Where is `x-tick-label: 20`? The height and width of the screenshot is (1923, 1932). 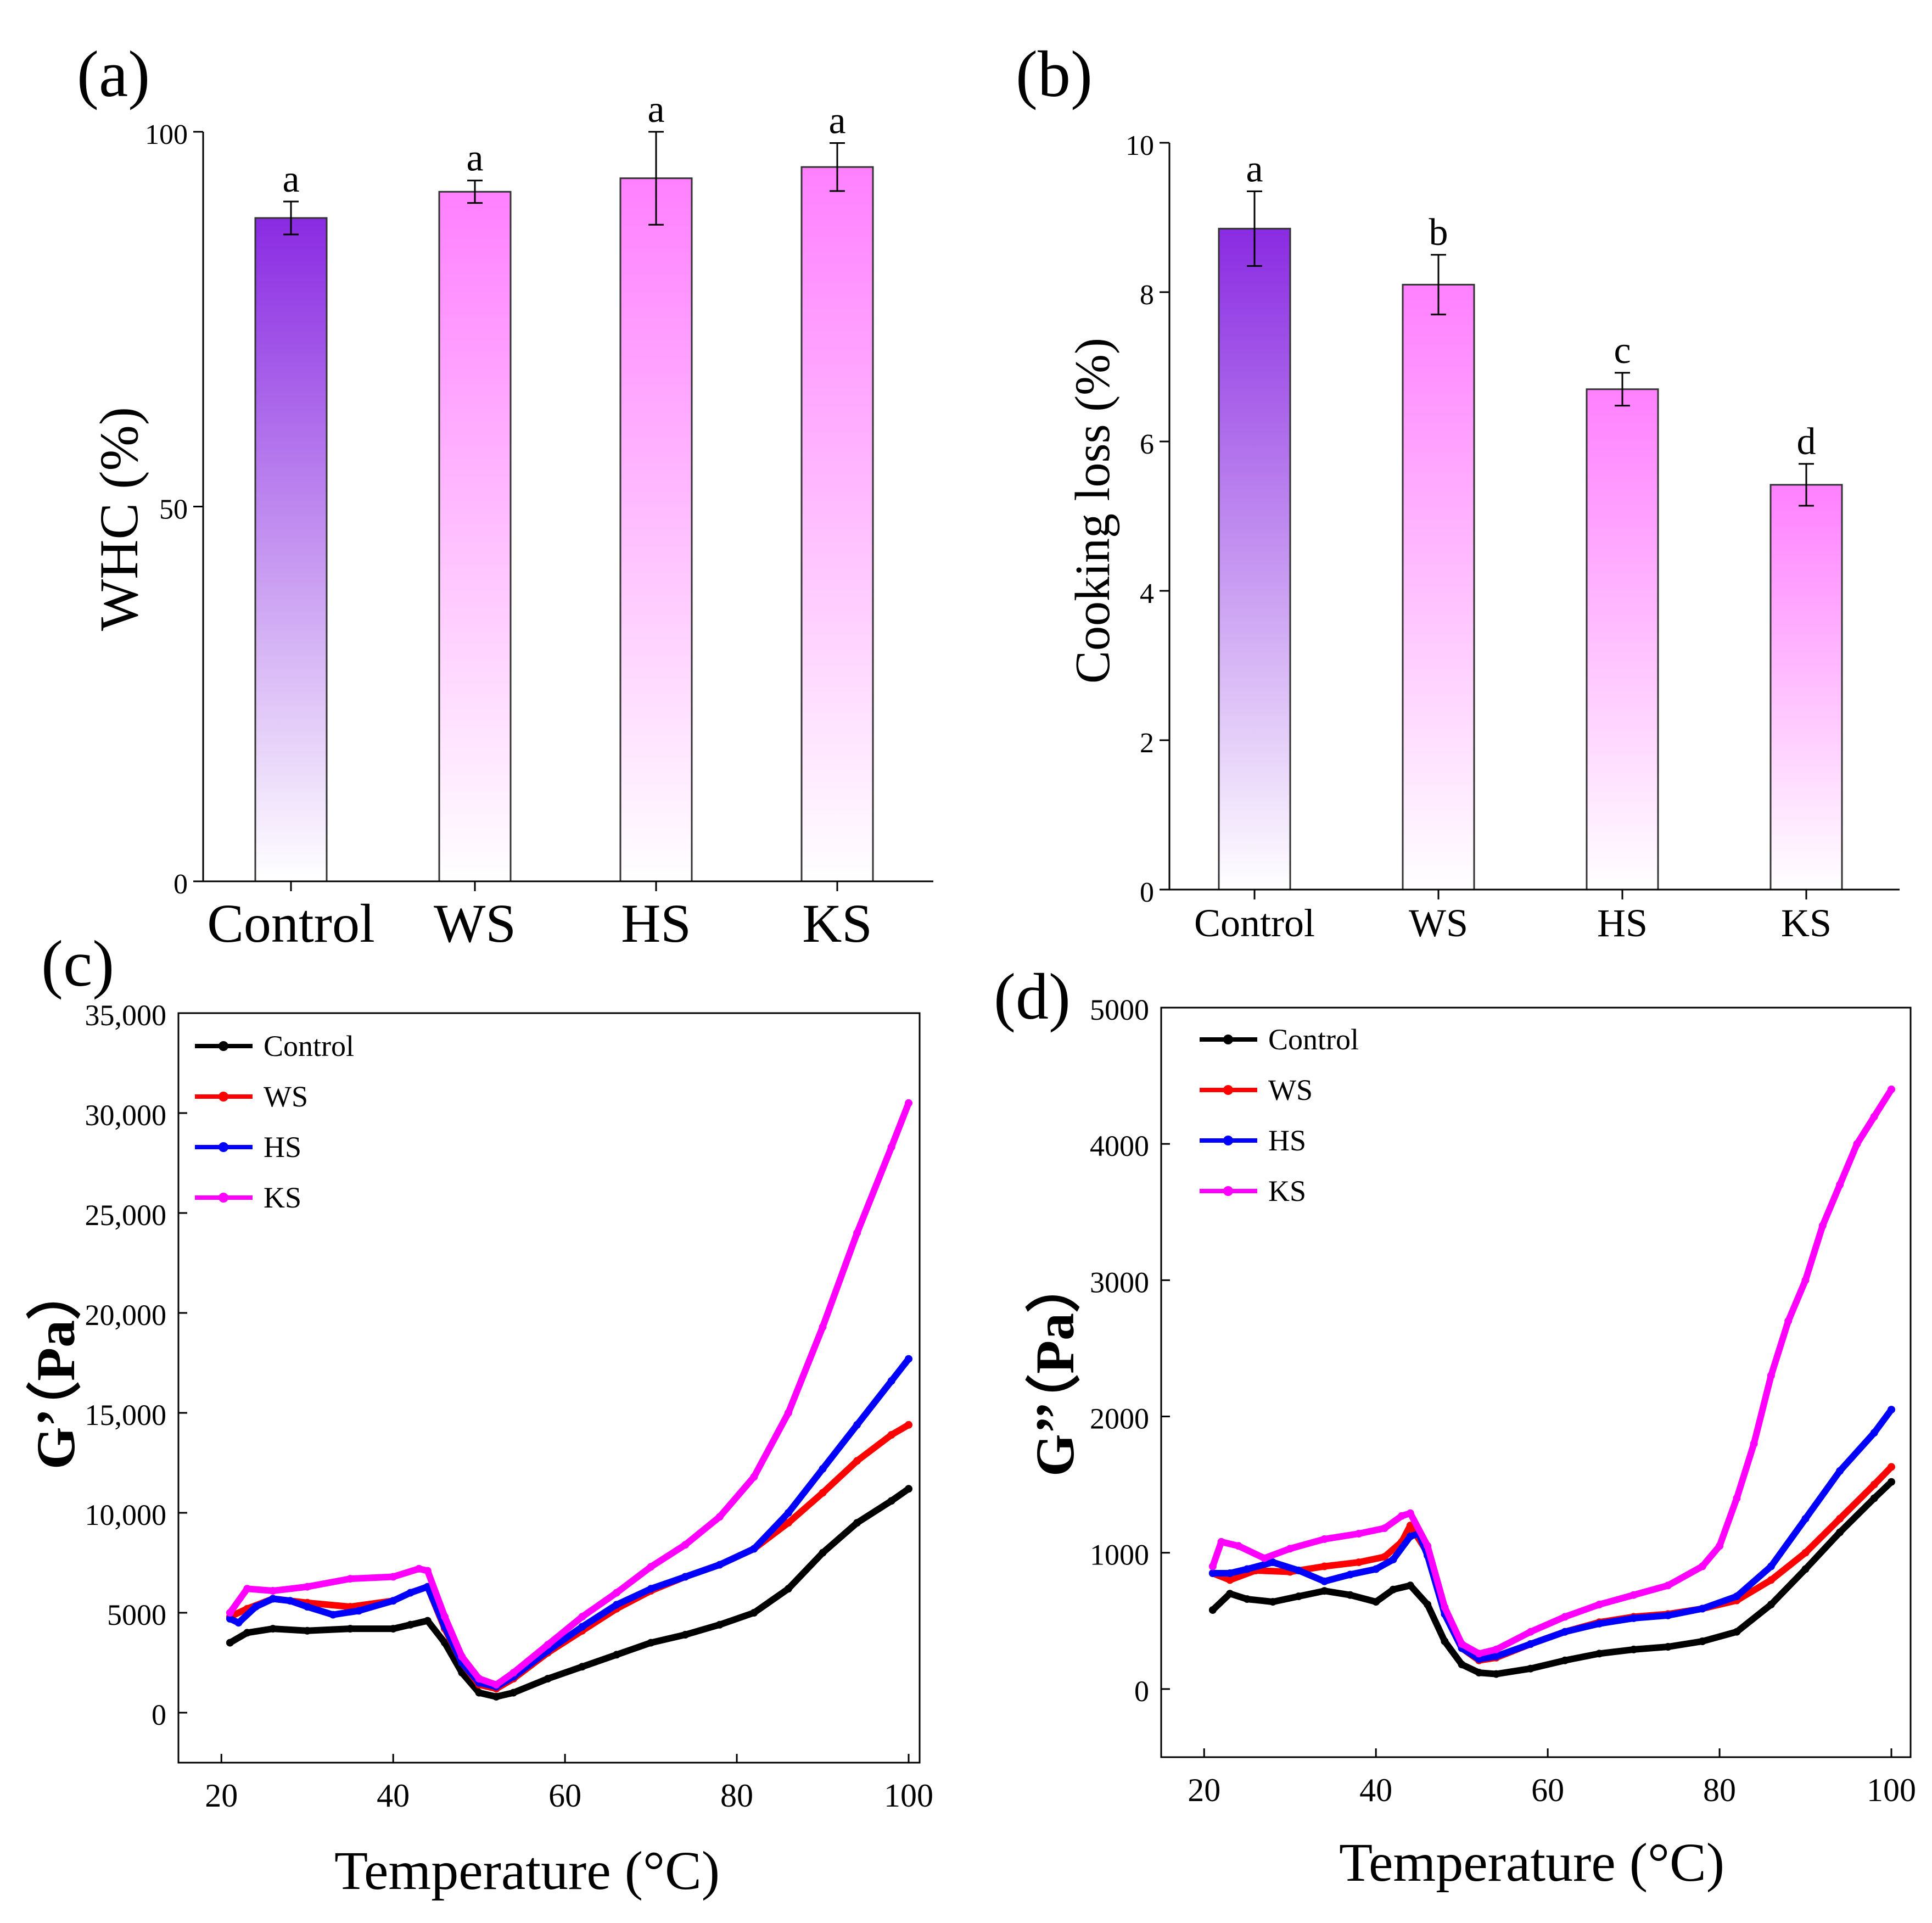
x-tick-label: 20 is located at coordinates (221, 1795).